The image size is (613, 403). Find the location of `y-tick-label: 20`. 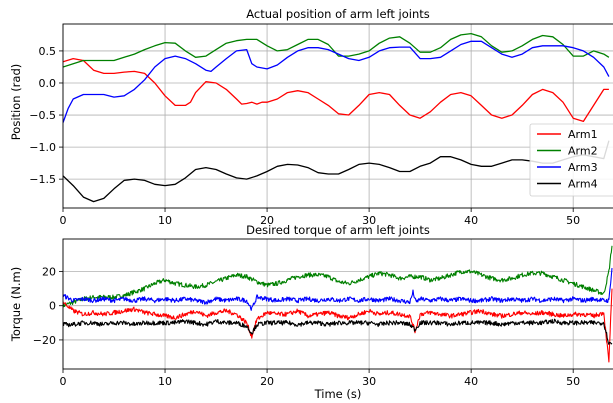

y-tick-label: 20 is located at coordinates (49, 272).